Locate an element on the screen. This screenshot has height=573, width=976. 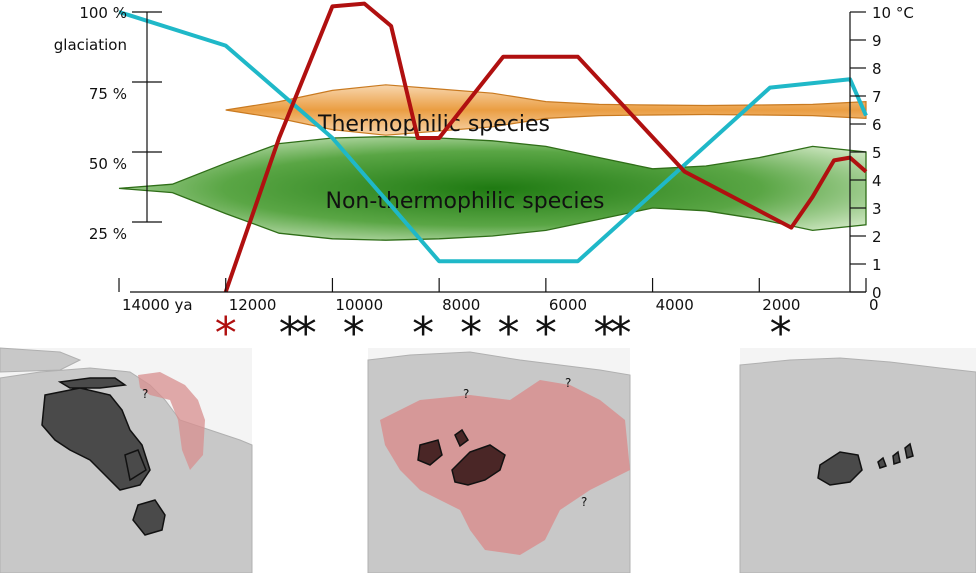
x-tick-label: 14000 ya is located at coordinates (157, 305).